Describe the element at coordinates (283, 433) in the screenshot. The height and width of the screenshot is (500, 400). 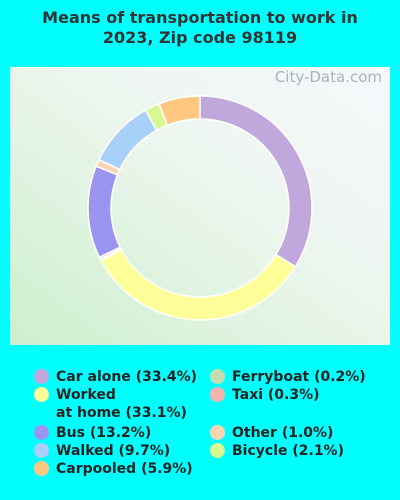
I see `legend-label: Other (1.0%)` at that location.